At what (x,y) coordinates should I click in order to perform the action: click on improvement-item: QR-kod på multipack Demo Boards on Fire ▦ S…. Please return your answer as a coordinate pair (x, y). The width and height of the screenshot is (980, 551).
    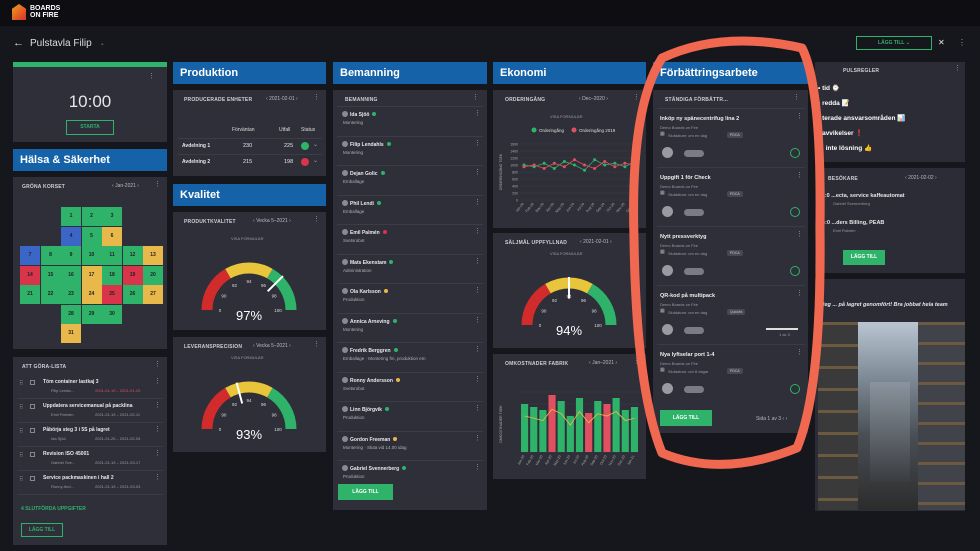
    Looking at the image, I should click on (731, 313).